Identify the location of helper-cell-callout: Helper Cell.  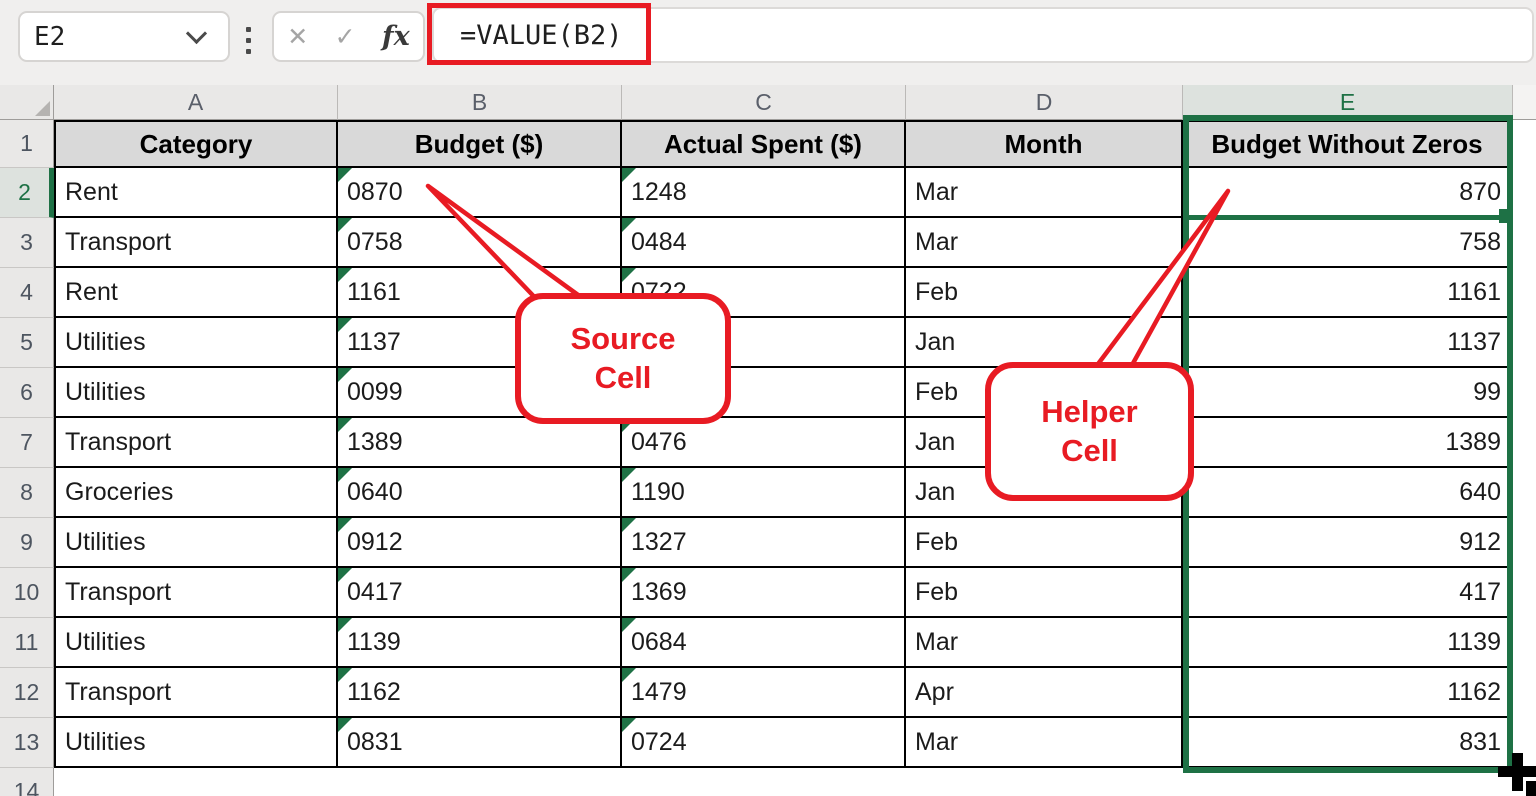
(1089, 431).